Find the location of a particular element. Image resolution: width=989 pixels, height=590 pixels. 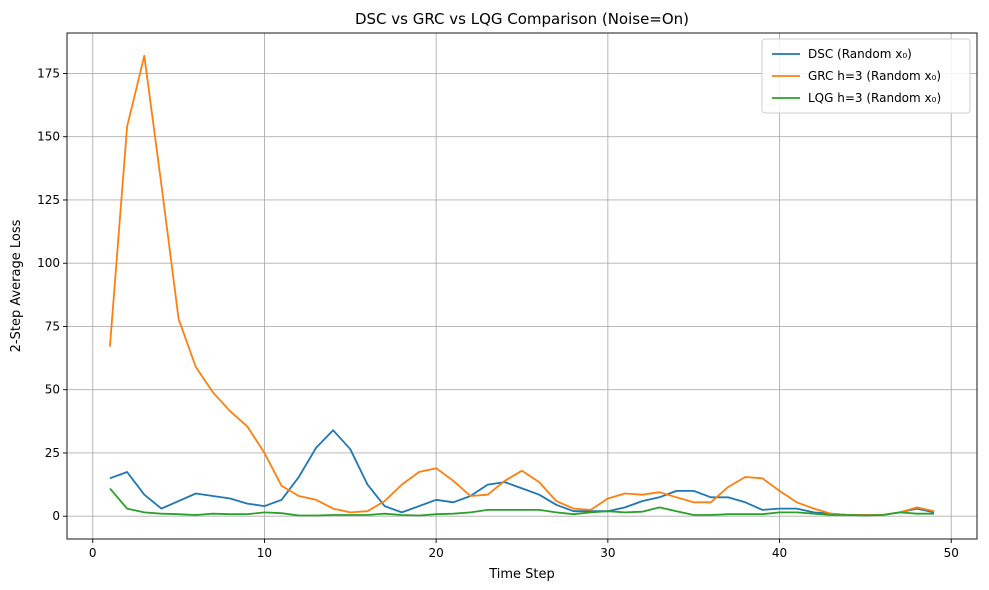

y-tick-label: 0 is located at coordinates (56, 516).